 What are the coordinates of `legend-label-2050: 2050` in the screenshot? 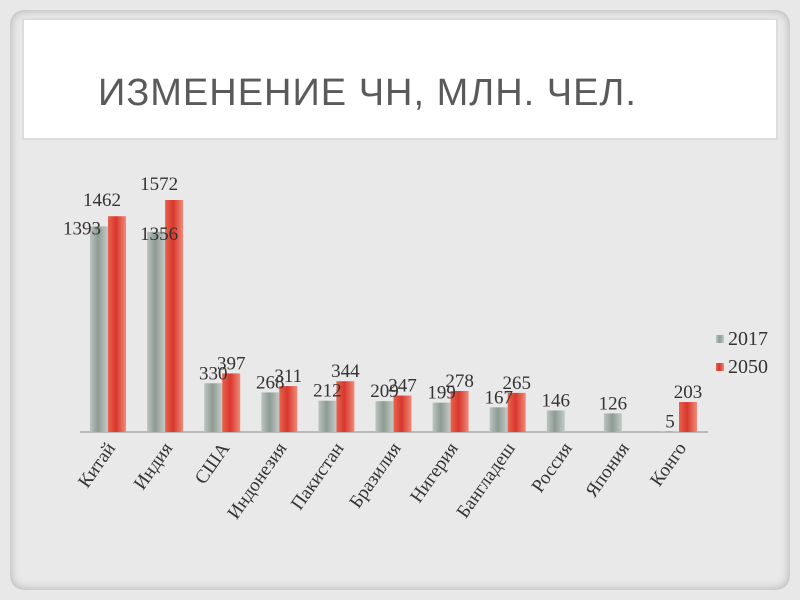 It's located at (748, 367).